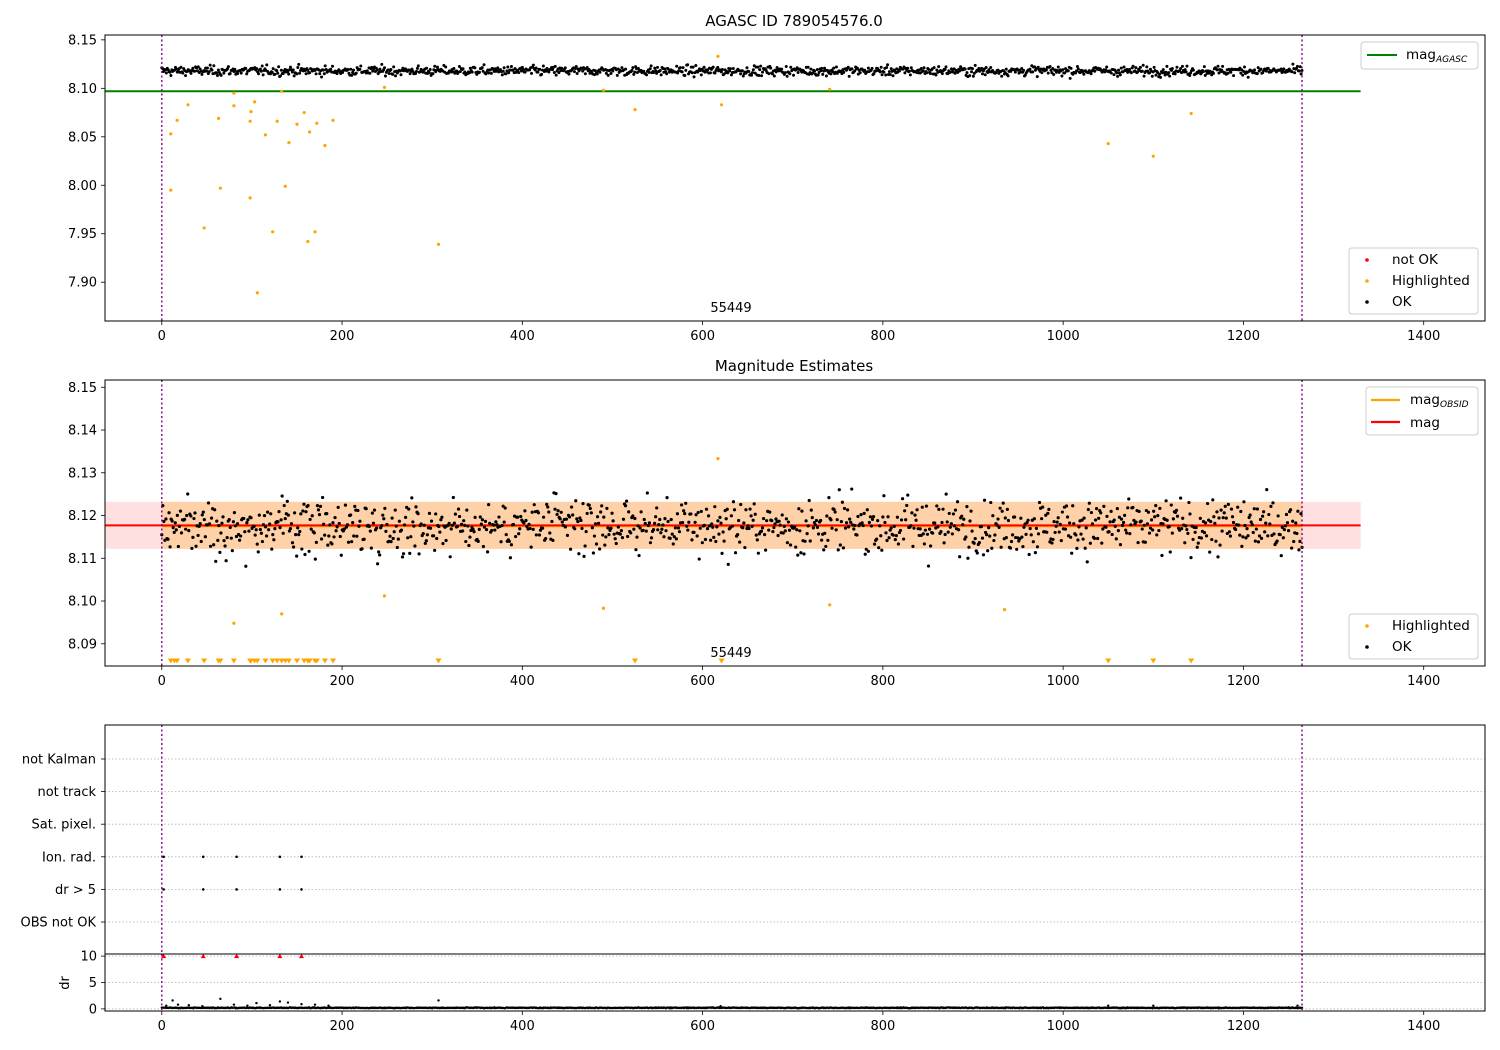 The image size is (1500, 1050). What do you see at coordinates (882, 336) in the screenshot?
I see `x-tick-label: 800` at bounding box center [882, 336].